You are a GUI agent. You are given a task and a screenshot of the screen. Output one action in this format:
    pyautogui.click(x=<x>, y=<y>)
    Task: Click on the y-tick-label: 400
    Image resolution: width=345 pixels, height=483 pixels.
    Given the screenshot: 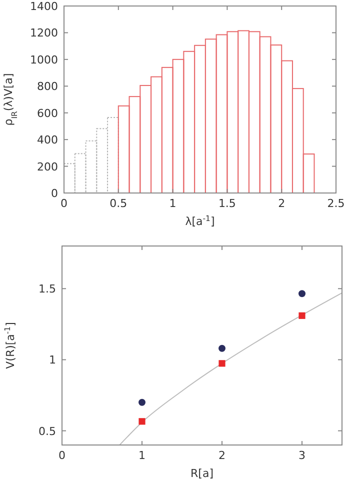 What is the action you would take?
    pyautogui.click(x=47, y=140)
    